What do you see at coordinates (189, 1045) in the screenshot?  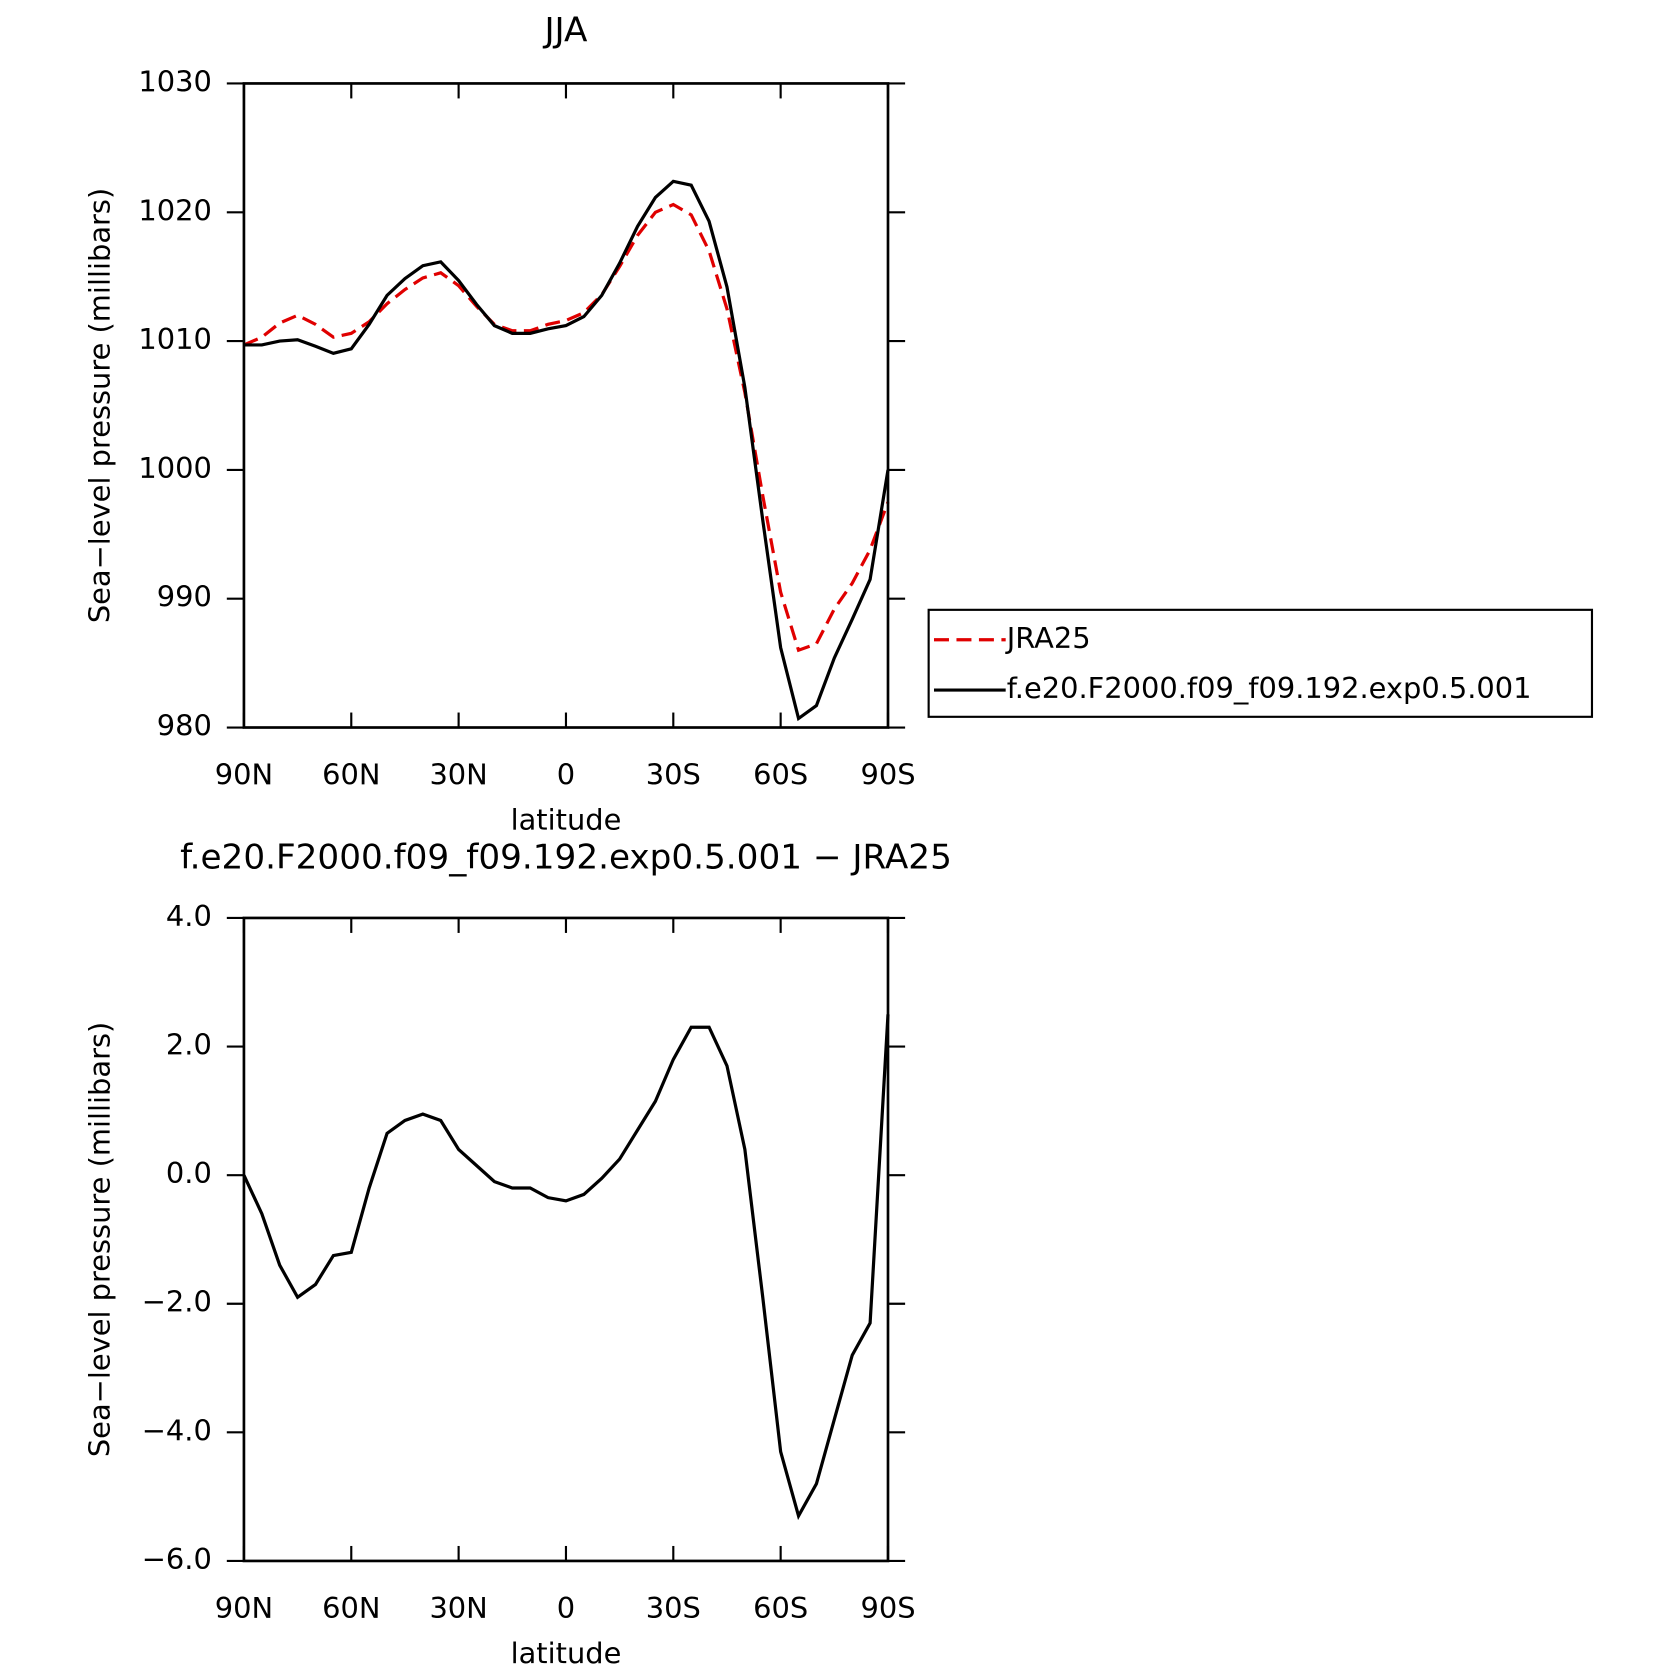 I see `y-tick-label: 2.0` at bounding box center [189, 1045].